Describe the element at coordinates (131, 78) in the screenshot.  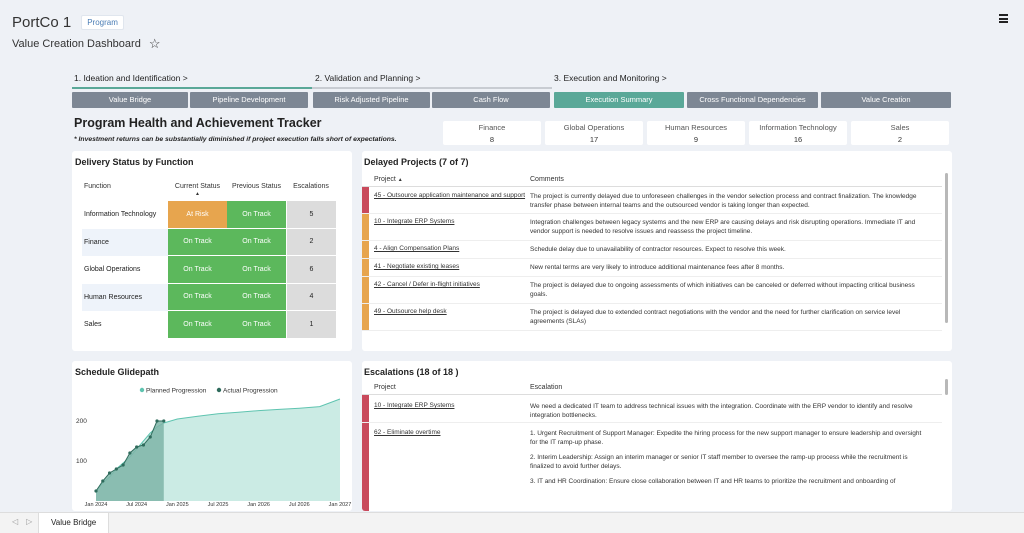
I see `step-ideation: 1. Ideation and Identification >` at that location.